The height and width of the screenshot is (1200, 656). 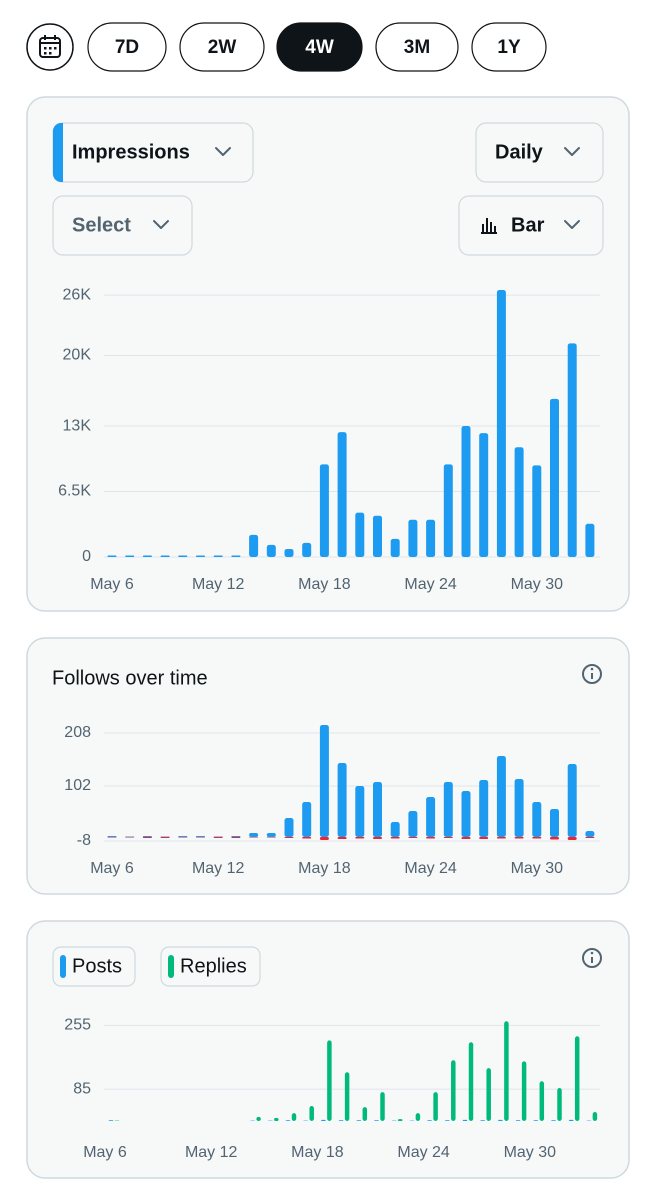 I want to click on calendar-button, so click(x=50, y=47).